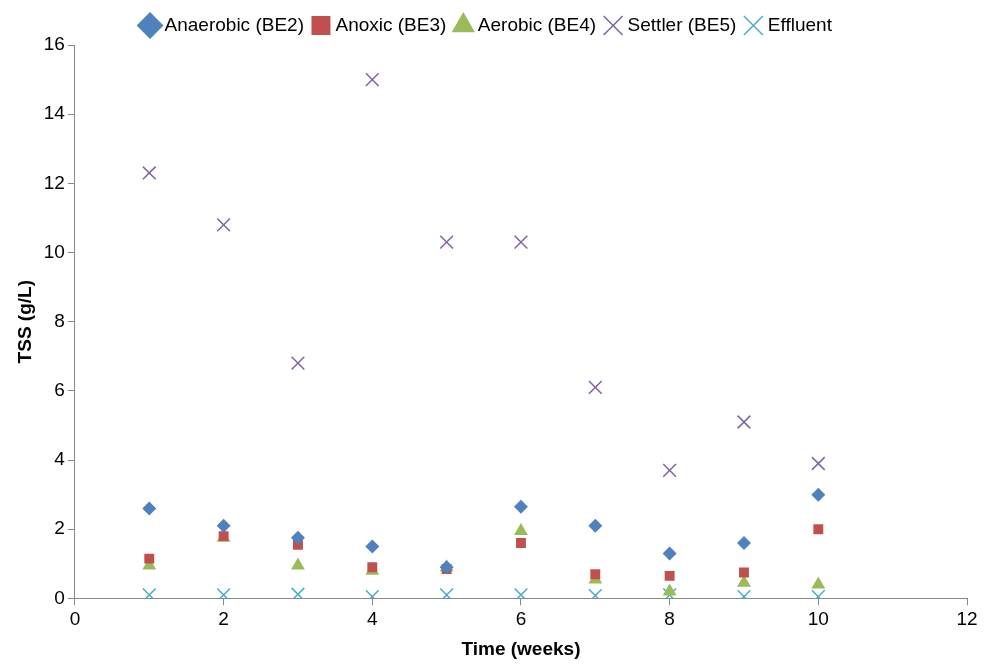  Describe the element at coordinates (372, 619) in the screenshot. I see `x-tick-label: 4` at that location.